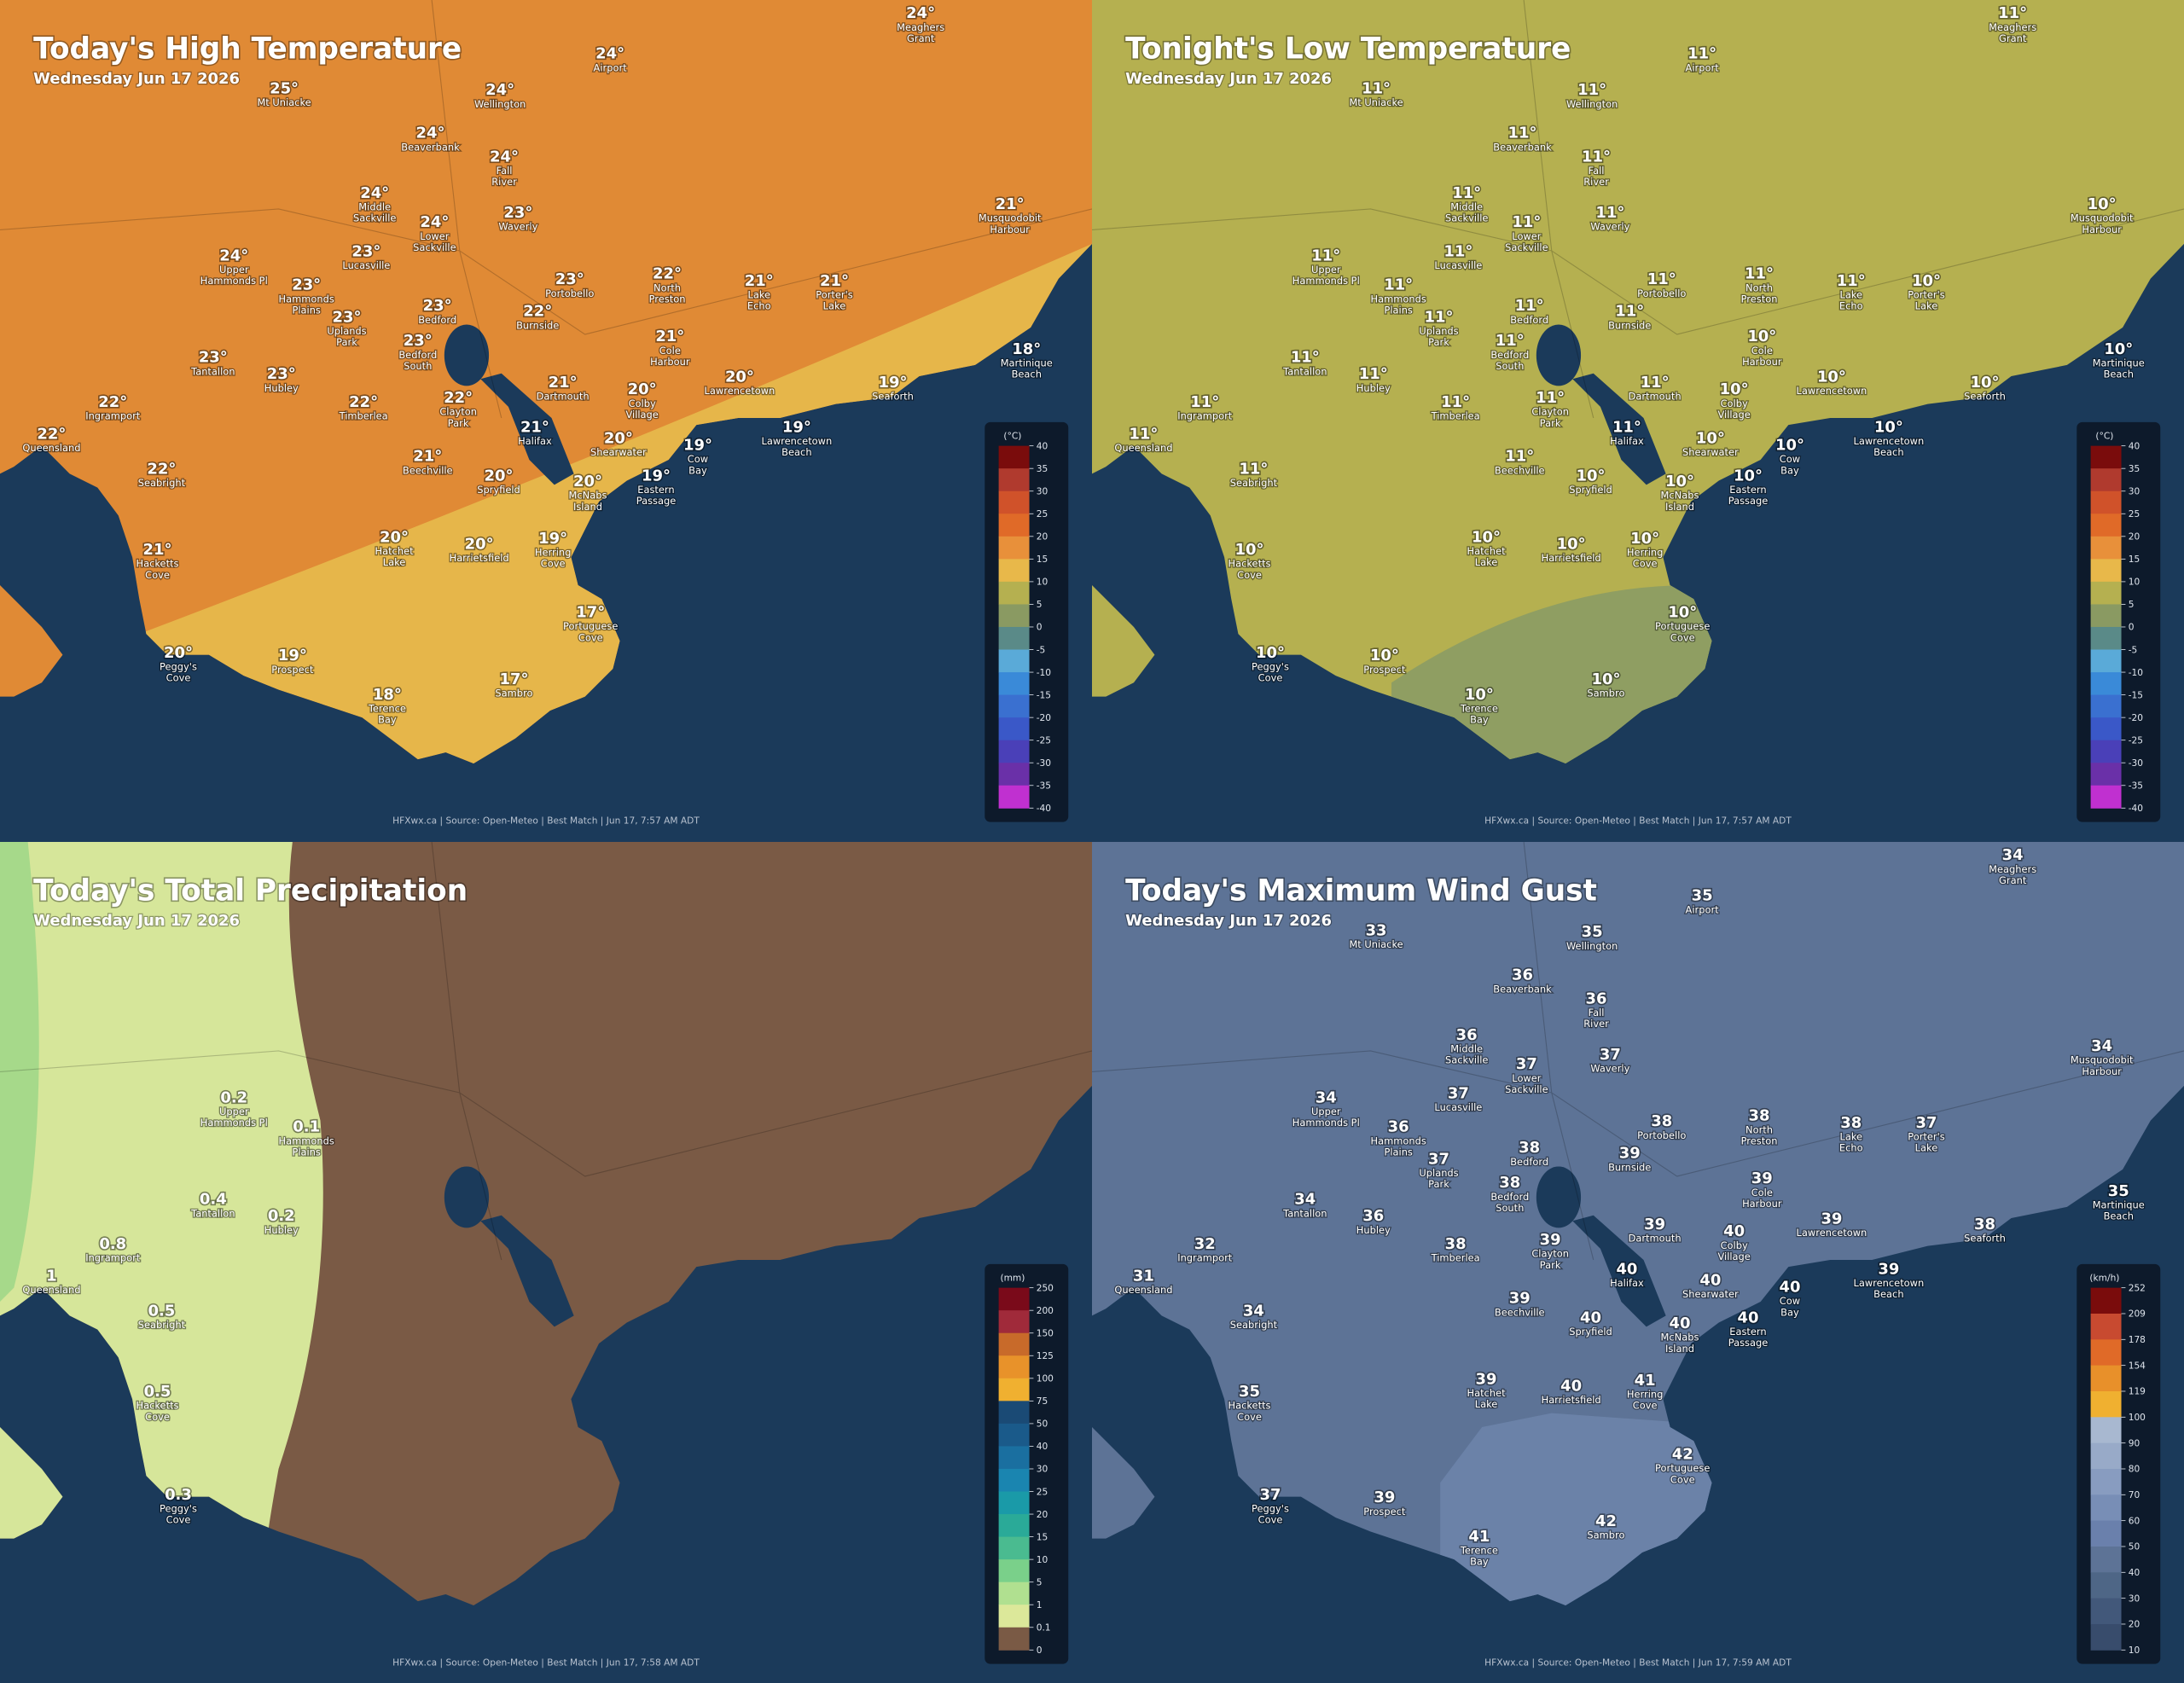 The image size is (2184, 1683). I want to click on value-label: 39, so click(1520, 1298).